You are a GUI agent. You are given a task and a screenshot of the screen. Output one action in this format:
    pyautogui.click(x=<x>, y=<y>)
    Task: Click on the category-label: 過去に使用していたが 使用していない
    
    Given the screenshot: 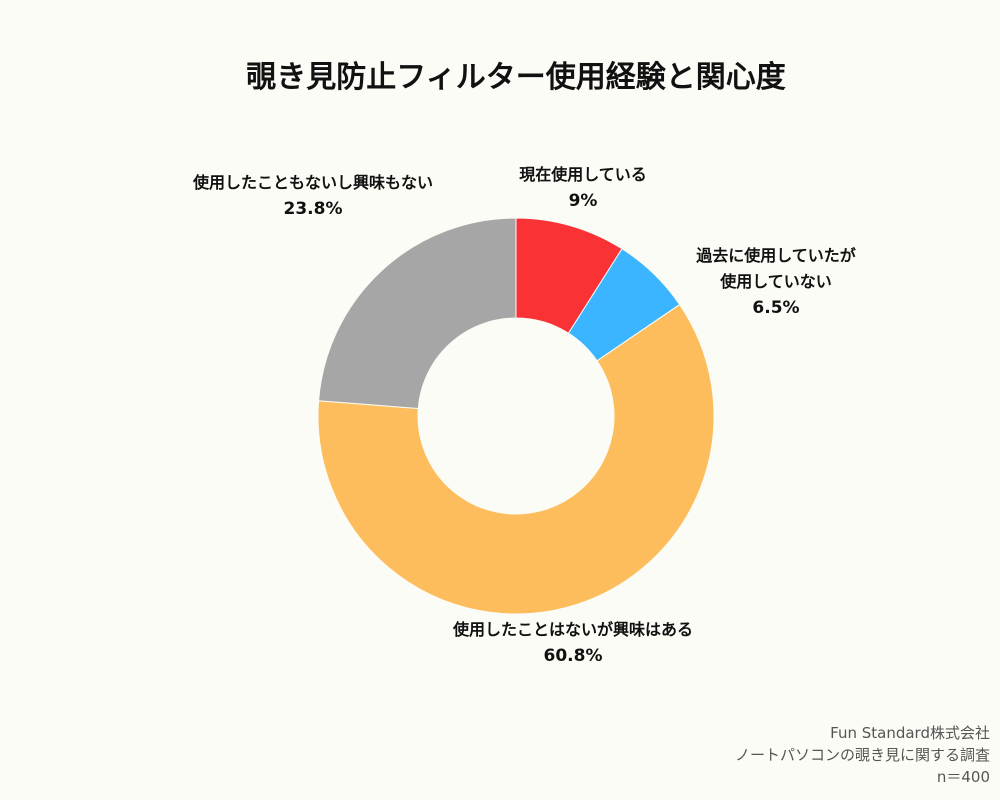 What is the action you would take?
    pyautogui.click(x=776, y=268)
    